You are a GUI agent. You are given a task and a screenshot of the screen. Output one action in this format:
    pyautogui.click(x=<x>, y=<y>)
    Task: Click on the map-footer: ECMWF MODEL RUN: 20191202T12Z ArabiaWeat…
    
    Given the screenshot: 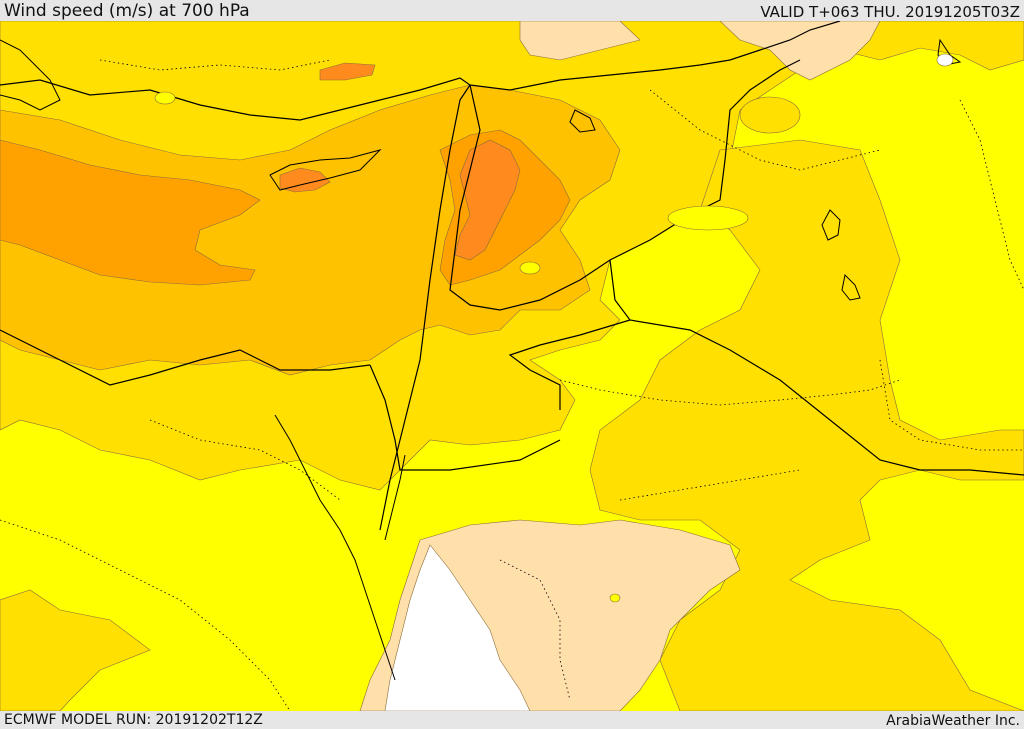 What is the action you would take?
    pyautogui.click(x=512, y=720)
    